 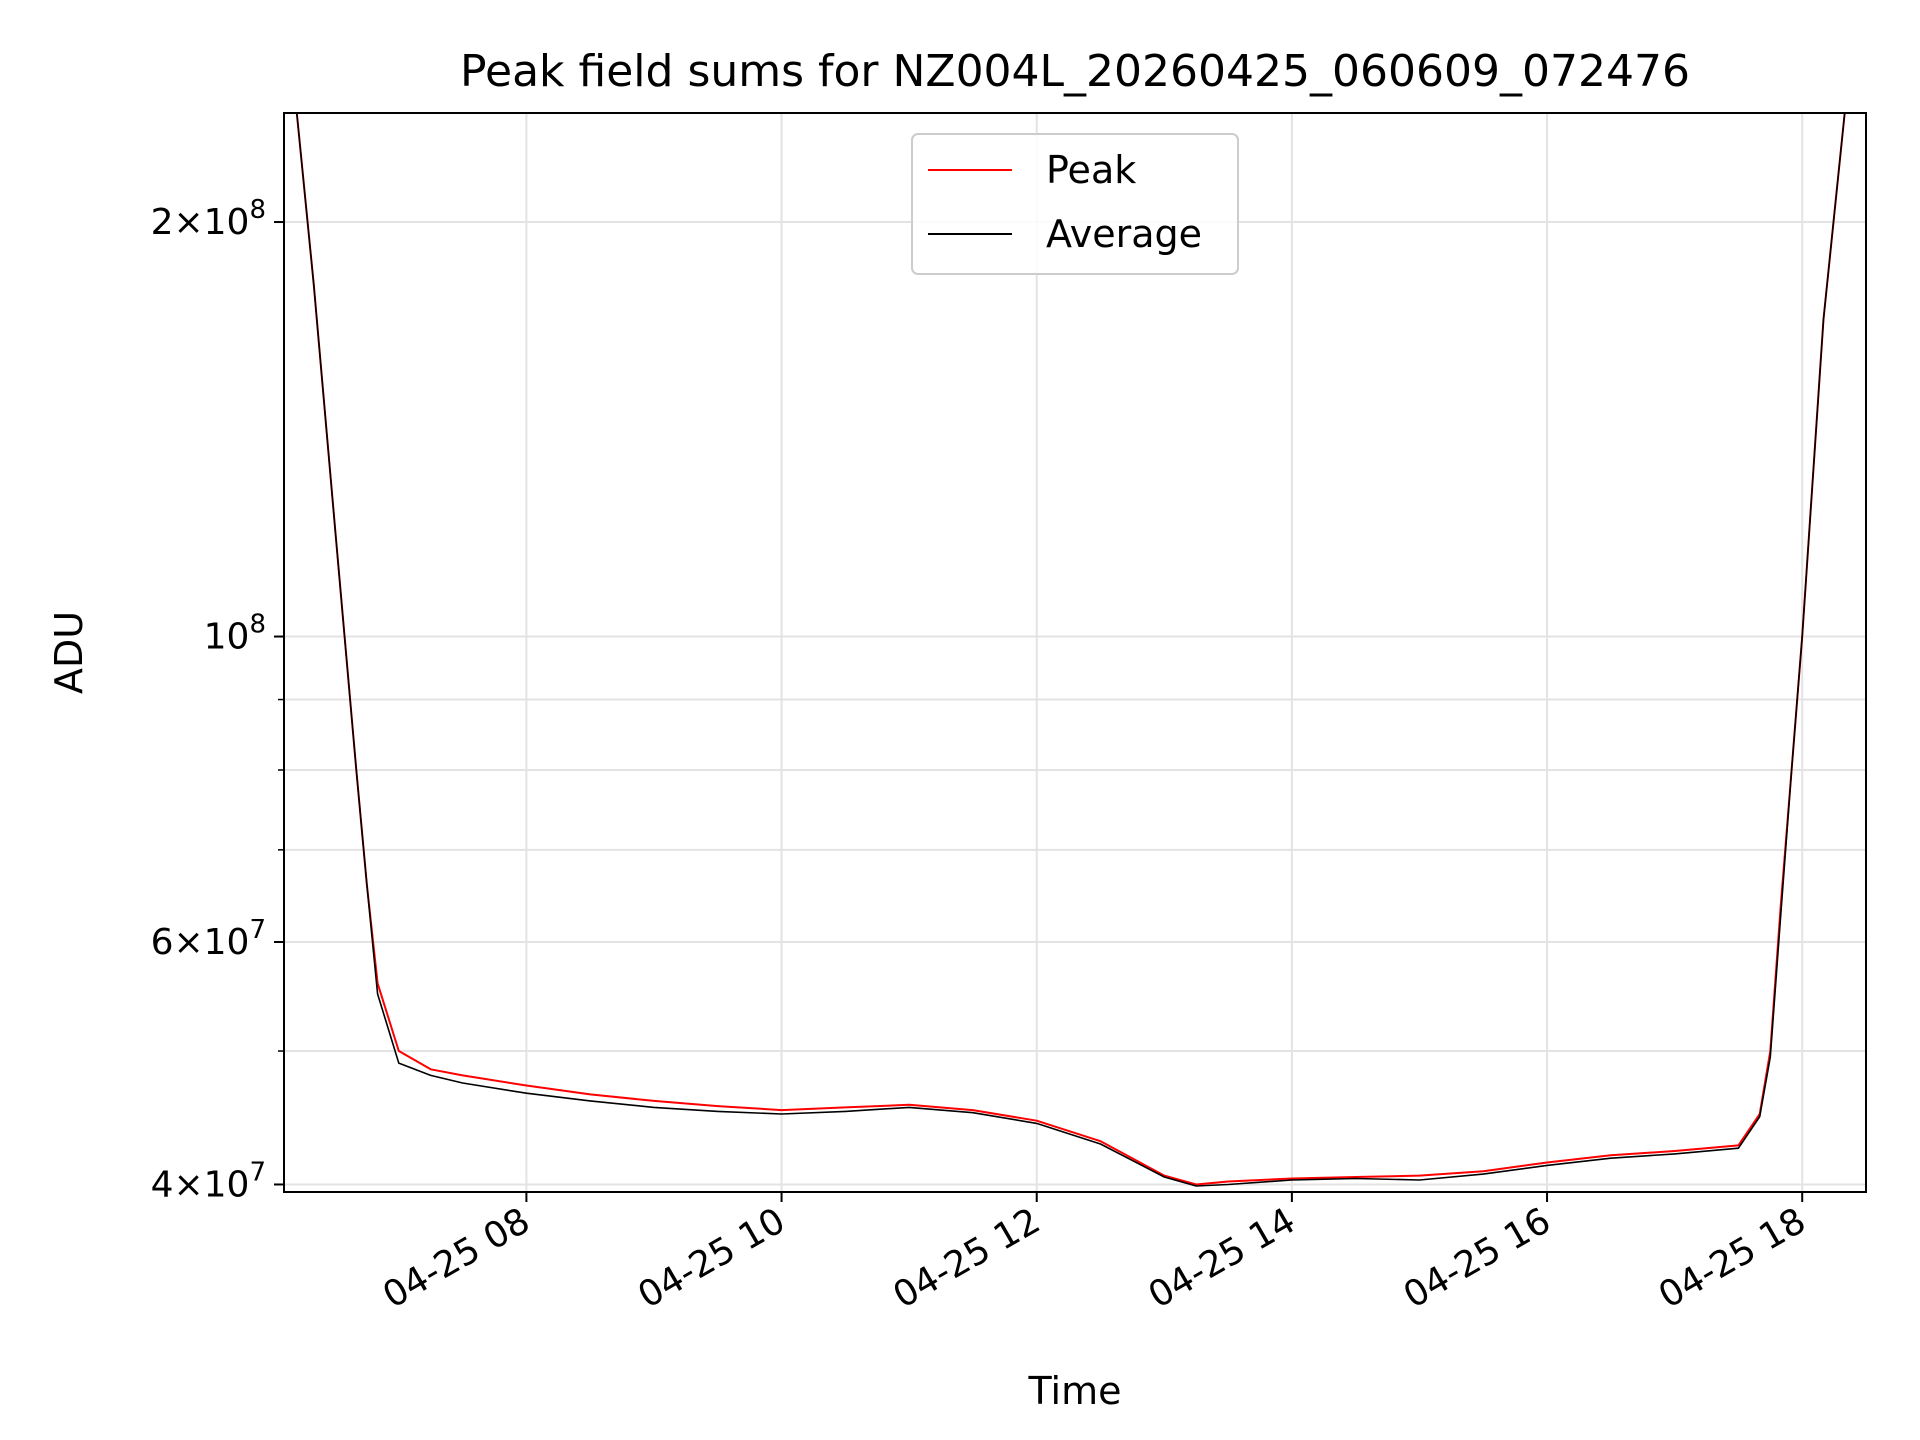 I want to click on y-tick-label: 108, so click(x=235, y=634).